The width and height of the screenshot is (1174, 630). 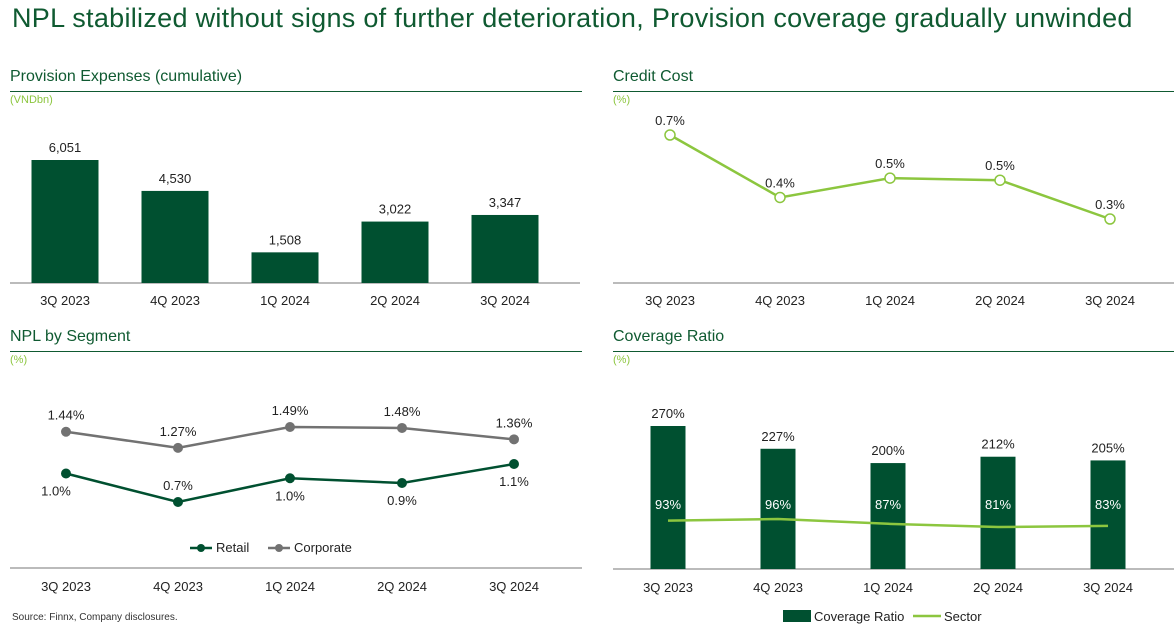 I want to click on legend-coverage-swatch, so click(x=797, y=616).